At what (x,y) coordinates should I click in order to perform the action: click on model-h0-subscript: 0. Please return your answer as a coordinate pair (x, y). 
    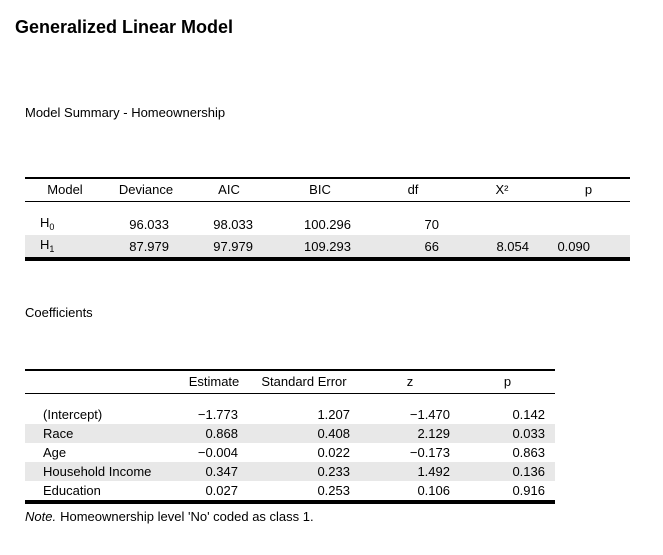
    Looking at the image, I should click on (52, 227).